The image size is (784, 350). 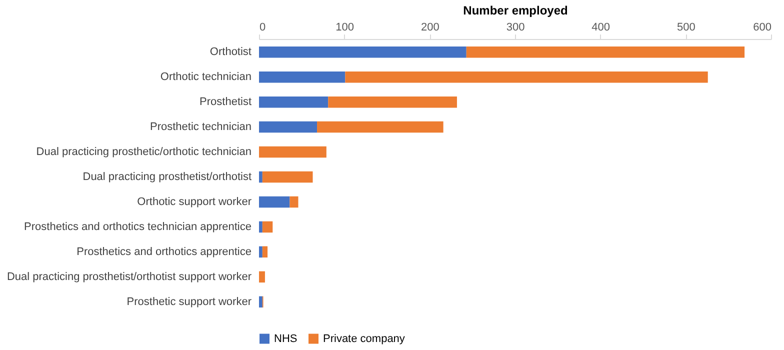 What do you see at coordinates (167, 177) in the screenshot?
I see `y-tick-label: Dual practicing prosthetist/orthotist` at bounding box center [167, 177].